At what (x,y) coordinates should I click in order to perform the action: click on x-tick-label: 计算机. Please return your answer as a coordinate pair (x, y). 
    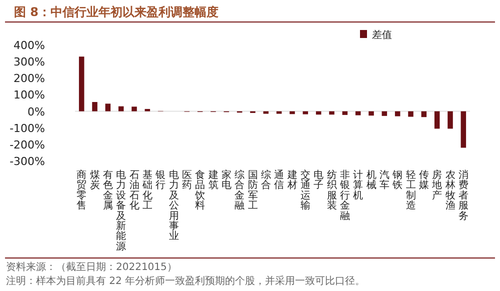
    Looking at the image, I should click on (358, 185).